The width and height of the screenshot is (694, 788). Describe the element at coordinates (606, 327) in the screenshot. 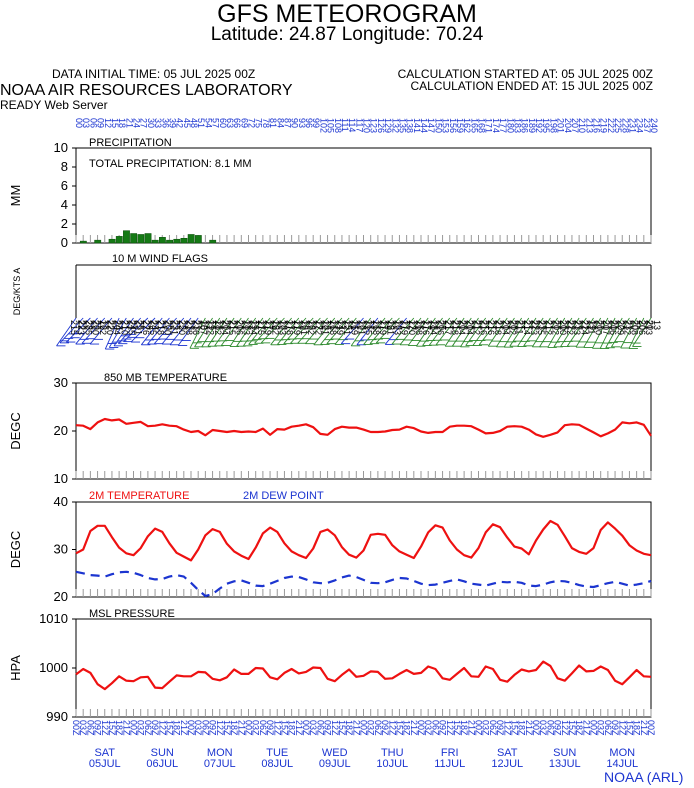

I see `wind-direction-label: 207` at that location.